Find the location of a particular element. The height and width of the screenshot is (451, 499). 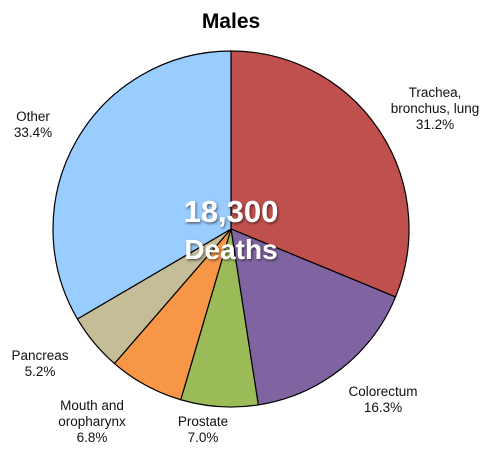

slice-label: Pancreas 5.2% is located at coordinates (39, 363).